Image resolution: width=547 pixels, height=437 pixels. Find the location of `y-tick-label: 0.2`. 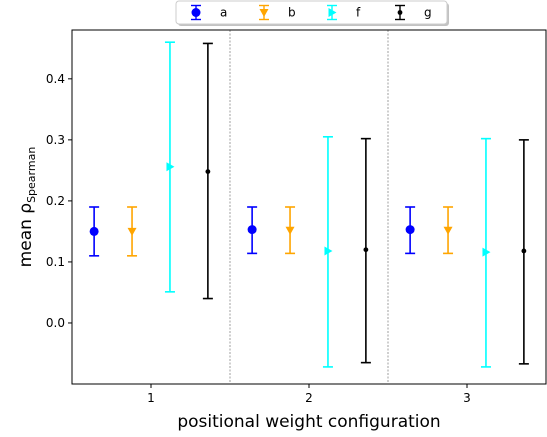

y-tick-label: 0.2 is located at coordinates (55, 201).